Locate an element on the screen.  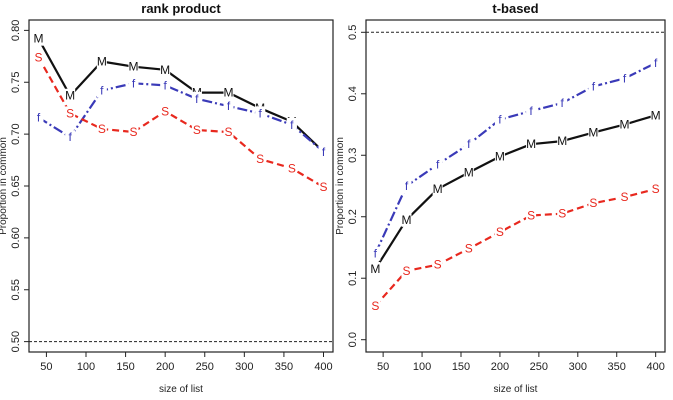
y-axis-label: Proportion in common is located at coordinates (4, 186).